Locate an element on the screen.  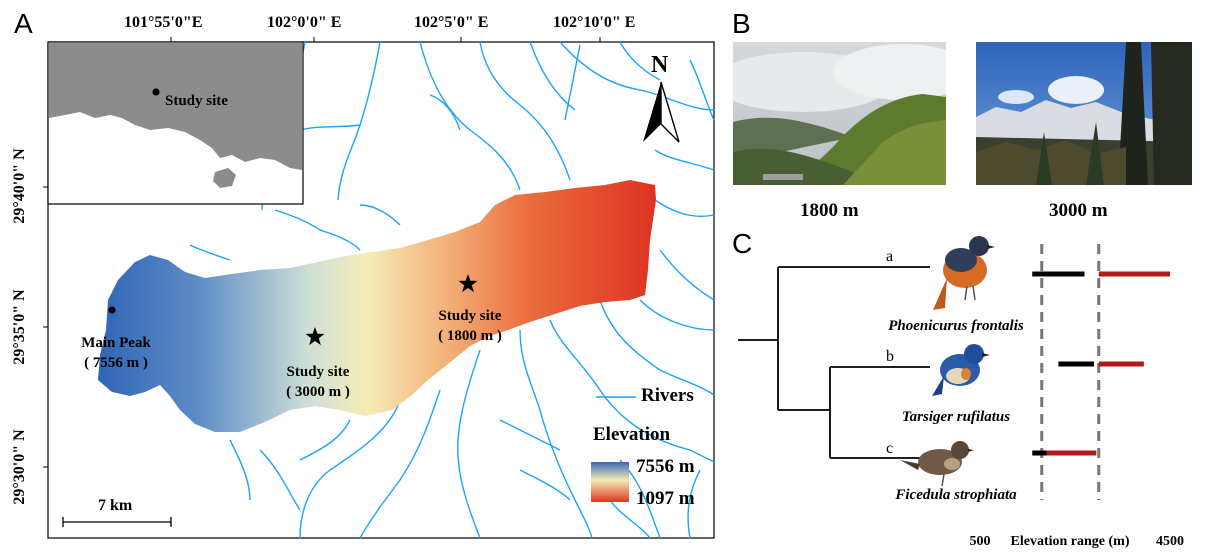
north-label: N is located at coordinates (660, 65).